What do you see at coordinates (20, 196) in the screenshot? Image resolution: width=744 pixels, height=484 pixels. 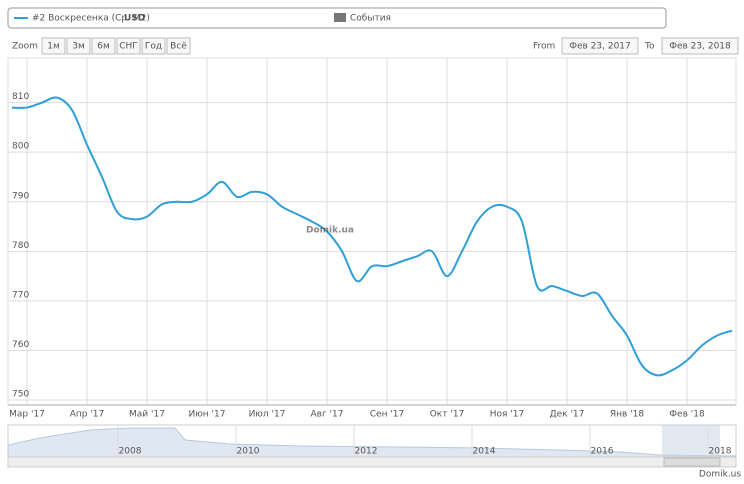 I see `y-tick-label: 790` at bounding box center [20, 196].